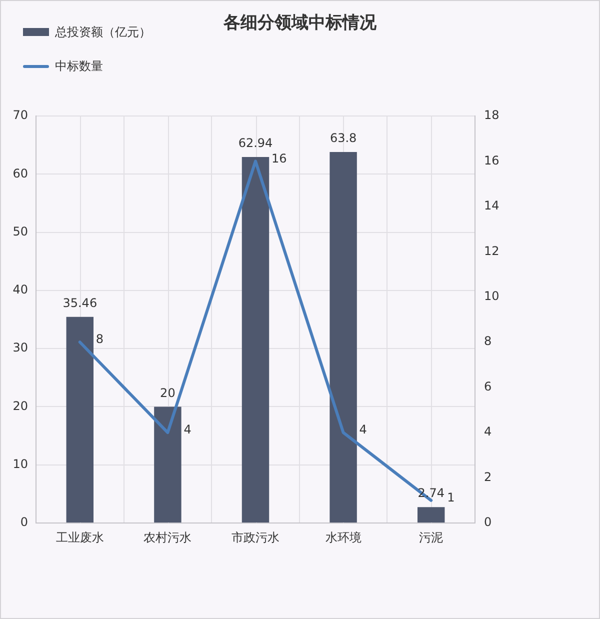  What do you see at coordinates (492, 296) in the screenshot?
I see `y2-tick-label: 10` at bounding box center [492, 296].